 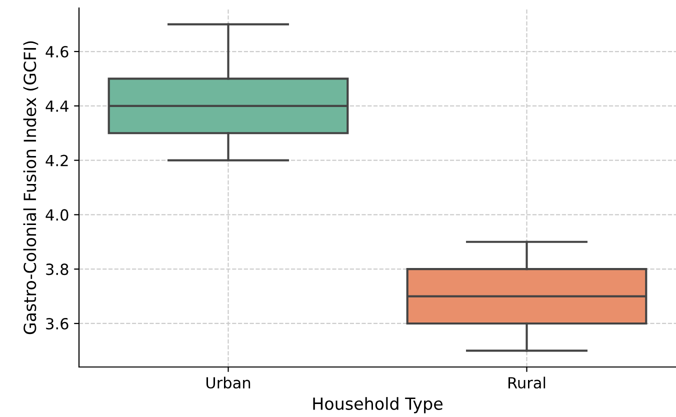 I want to click on y-tick-label: 4.6, so click(x=57, y=52).